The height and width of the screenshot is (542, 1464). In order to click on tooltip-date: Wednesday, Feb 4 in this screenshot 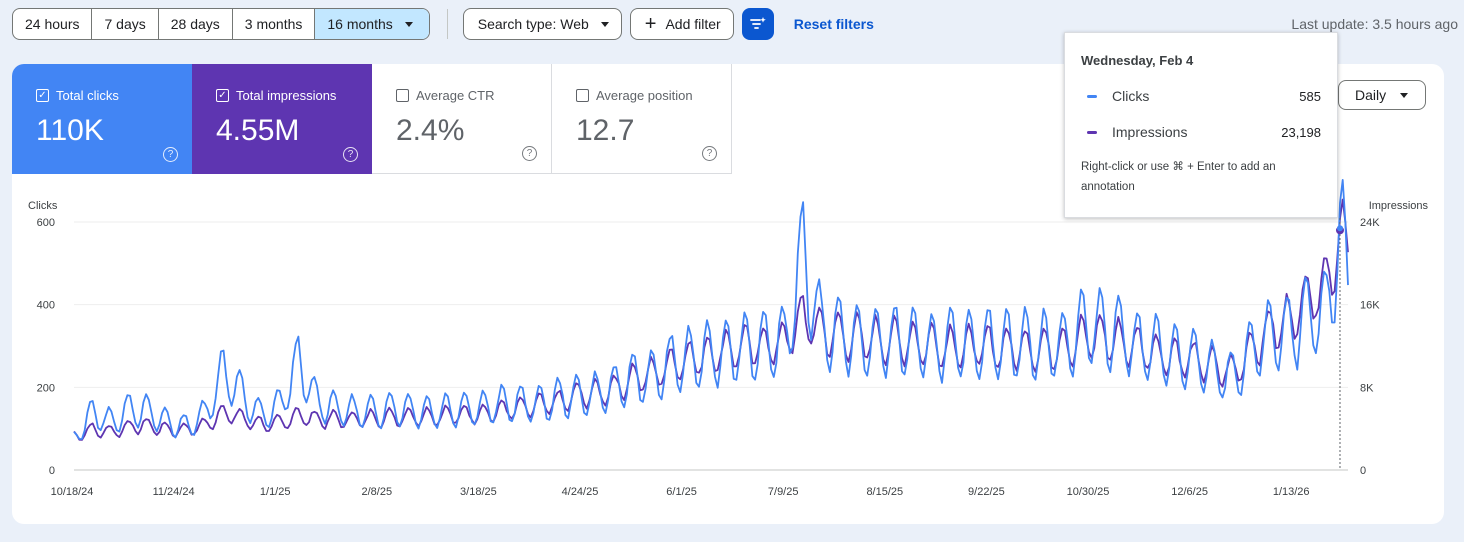, I will do `click(1137, 60)`.